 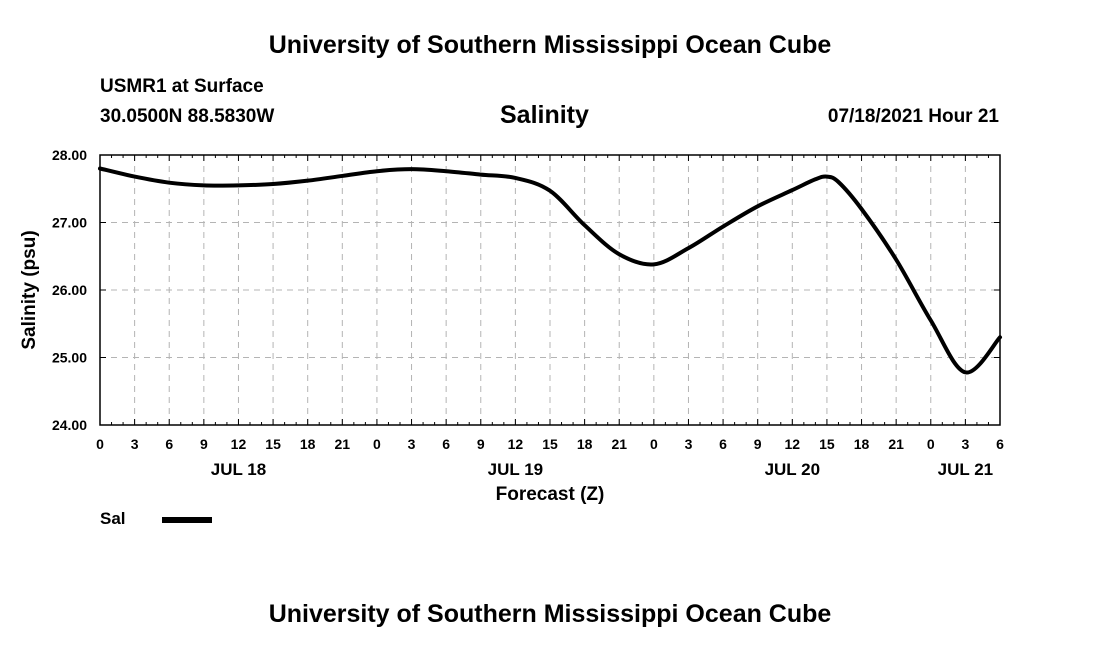 I want to click on day-label: JUL 21, so click(x=965, y=469).